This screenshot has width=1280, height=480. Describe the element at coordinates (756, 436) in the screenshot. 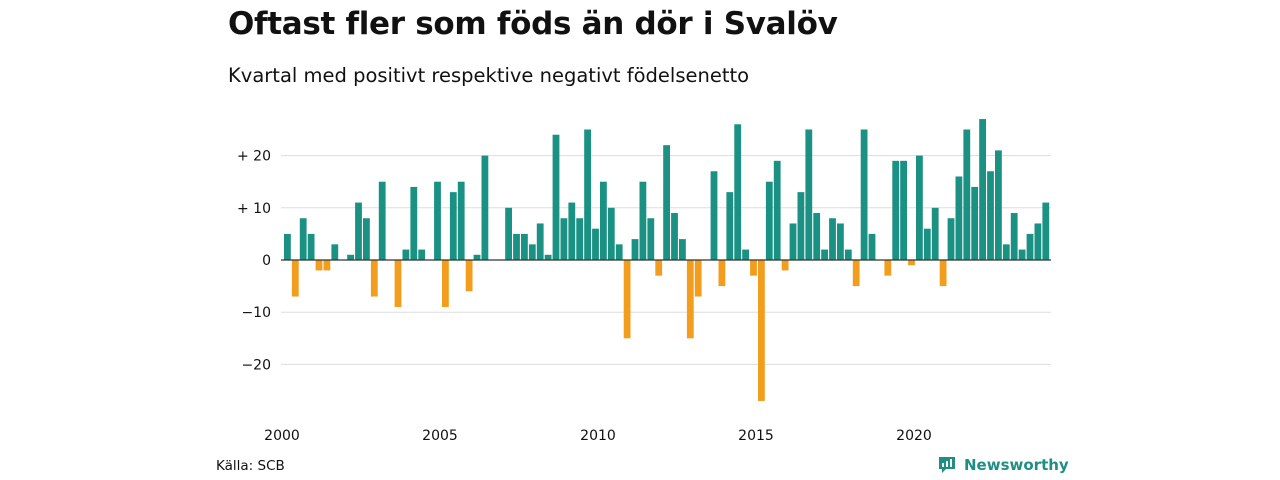

I see `x-tick-label: 2015` at that location.